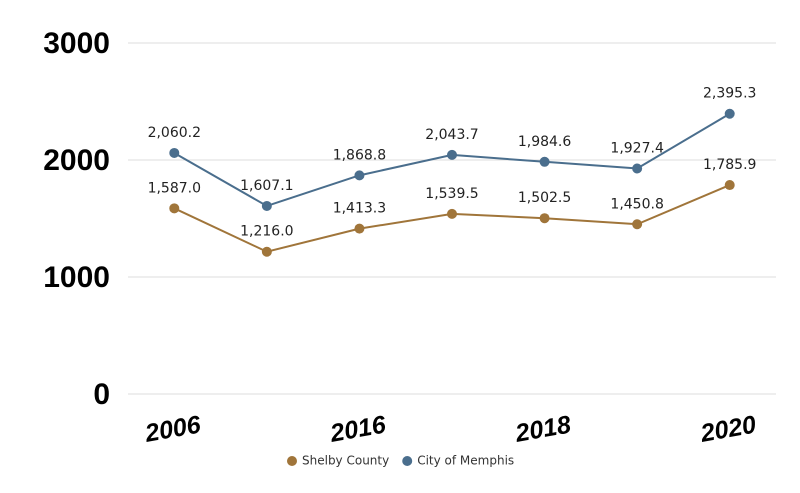 The width and height of the screenshot is (800, 493). What do you see at coordinates (636, 204) in the screenshot?
I see `value-label: 1,450.8` at bounding box center [636, 204].